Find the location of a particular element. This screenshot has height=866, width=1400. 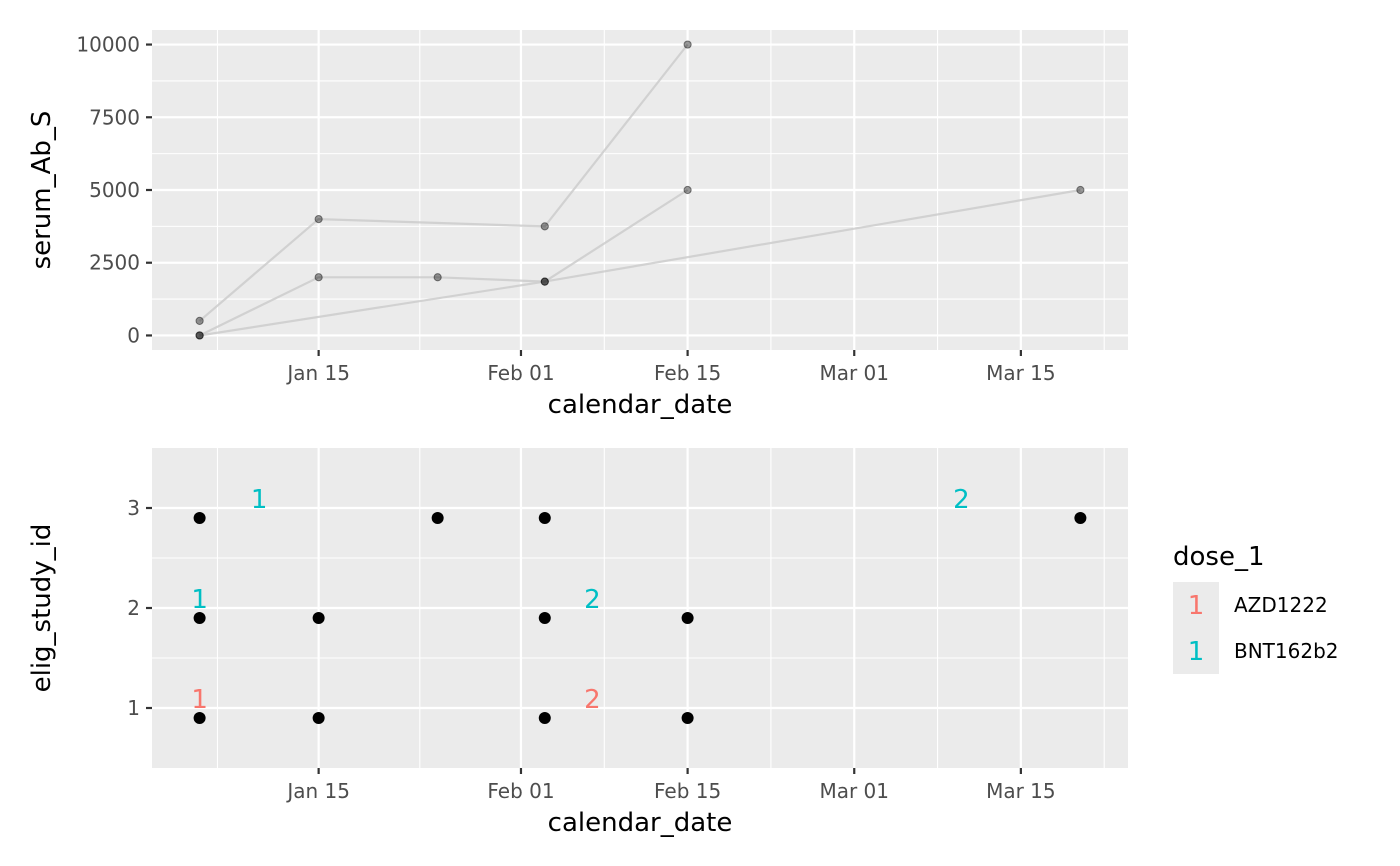

legend-key-bnt162b2: 1 is located at coordinates (1196, 652).